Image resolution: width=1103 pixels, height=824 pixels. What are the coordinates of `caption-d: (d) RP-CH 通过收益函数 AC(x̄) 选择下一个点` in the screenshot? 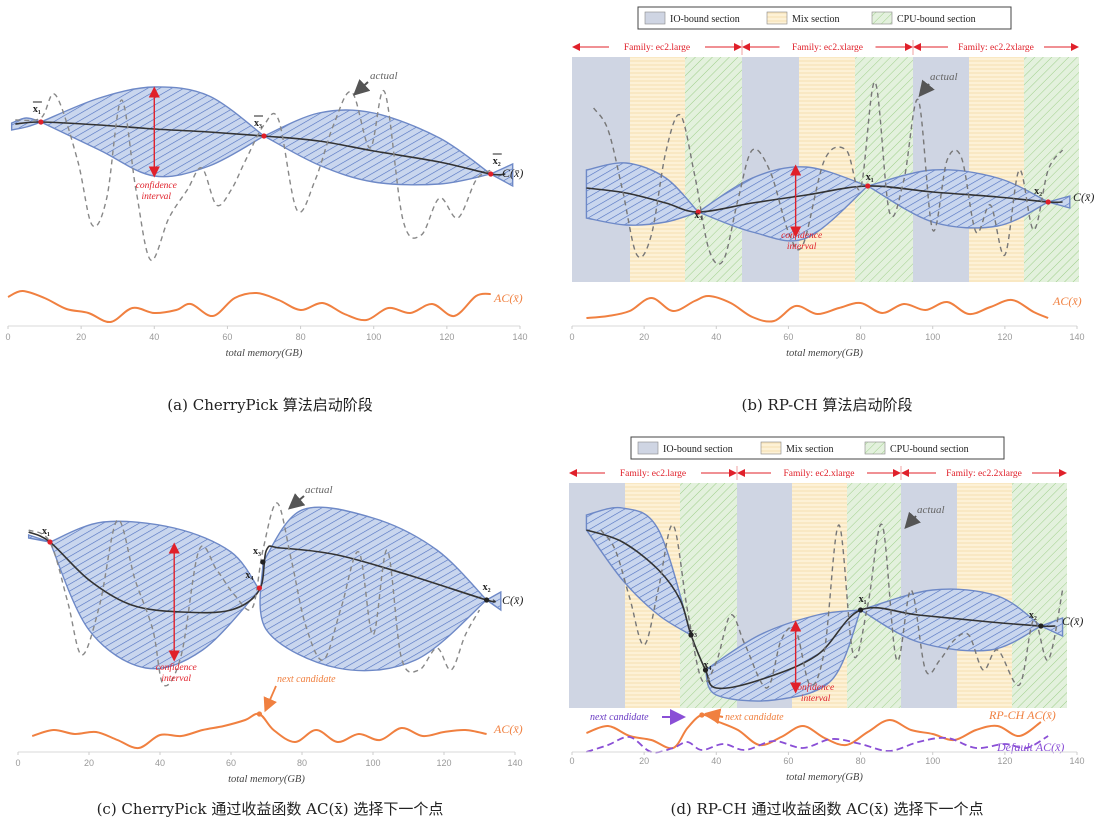 It's located at (827, 809).